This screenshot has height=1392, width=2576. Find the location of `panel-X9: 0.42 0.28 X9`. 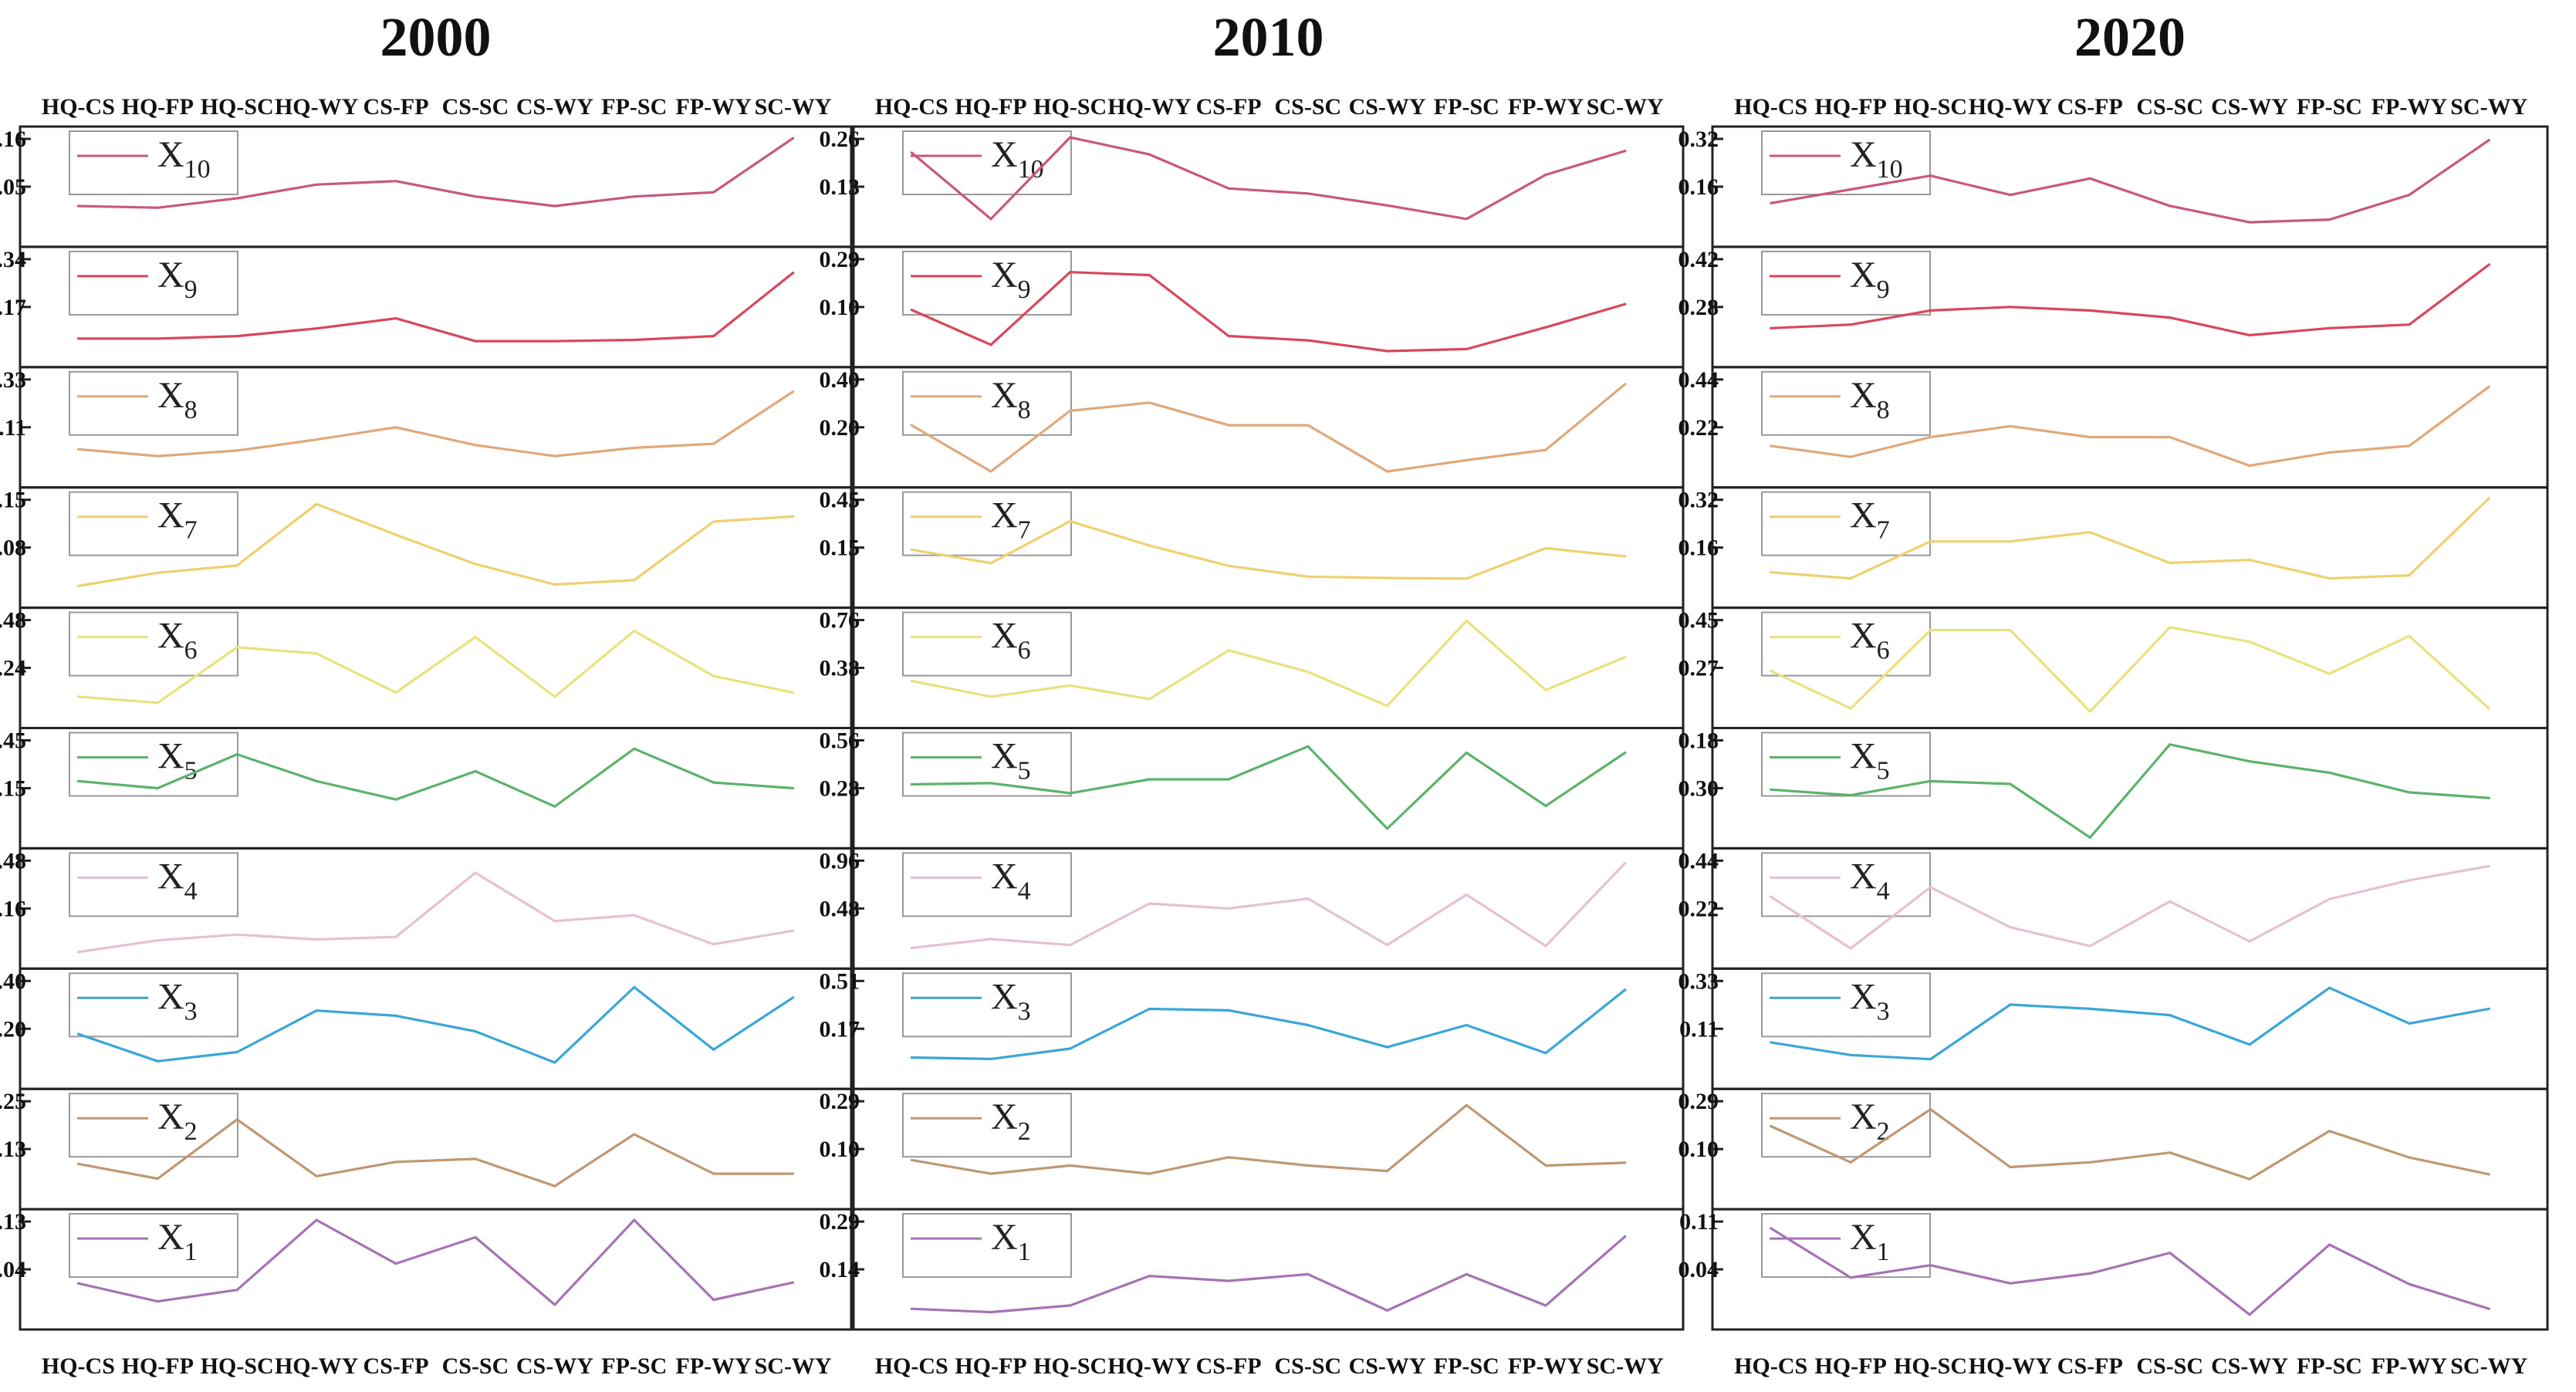

panel-X9: 0.42 0.28 X9 is located at coordinates (2113, 307).